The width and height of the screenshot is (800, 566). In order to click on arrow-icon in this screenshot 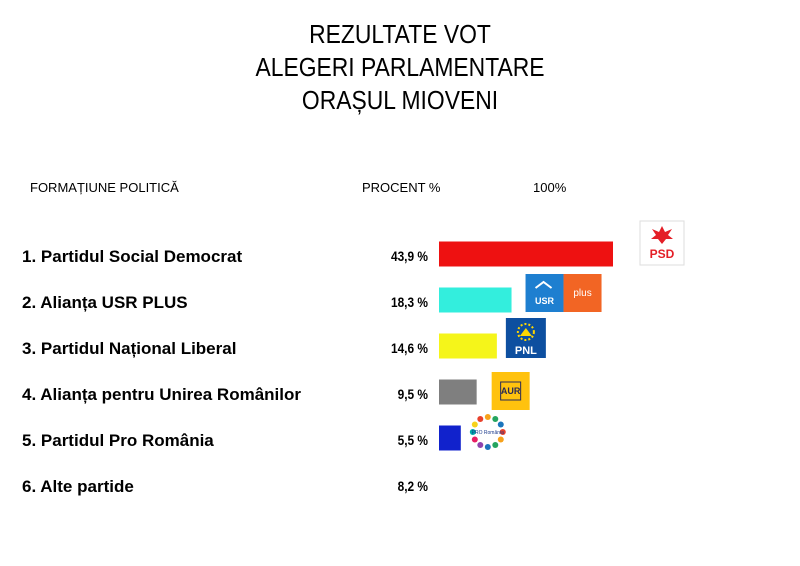, I will do `click(525, 332)`.